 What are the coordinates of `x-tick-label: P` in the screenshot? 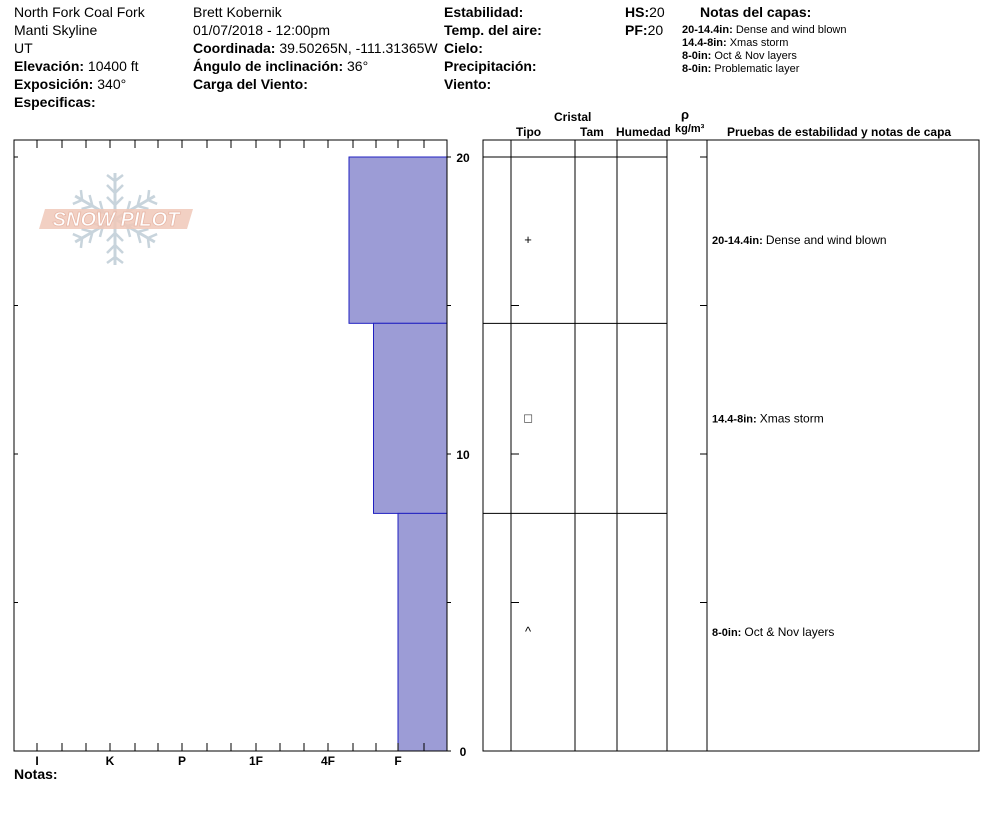 It's located at (182, 761).